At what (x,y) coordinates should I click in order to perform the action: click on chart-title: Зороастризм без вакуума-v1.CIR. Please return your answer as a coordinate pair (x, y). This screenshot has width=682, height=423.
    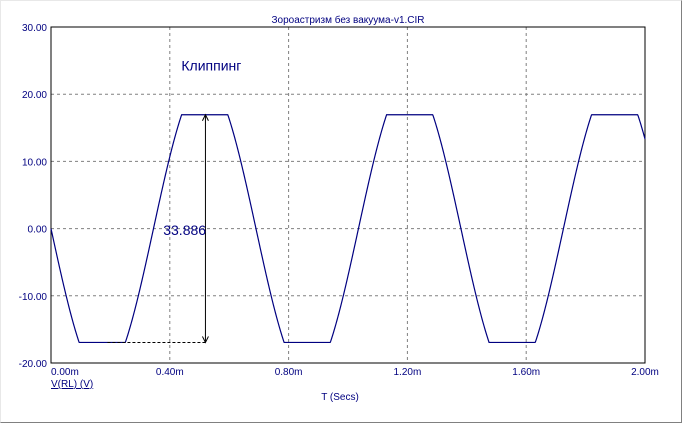
    Looking at the image, I should click on (347, 20).